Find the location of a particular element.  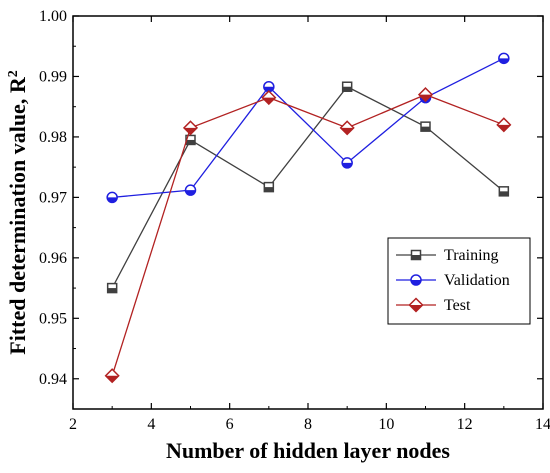

y-tick-label: 0.98 is located at coordinates (53, 137).